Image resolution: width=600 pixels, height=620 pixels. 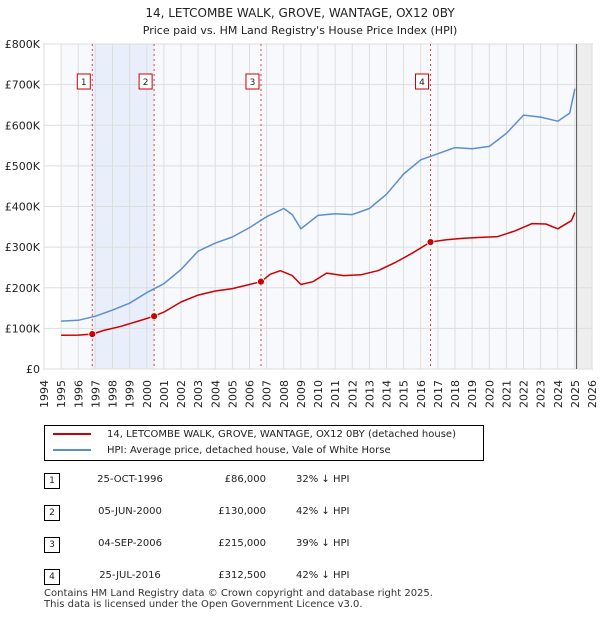 What do you see at coordinates (541, 394) in the screenshot?
I see `x-tick-label: 2023` at bounding box center [541, 394].